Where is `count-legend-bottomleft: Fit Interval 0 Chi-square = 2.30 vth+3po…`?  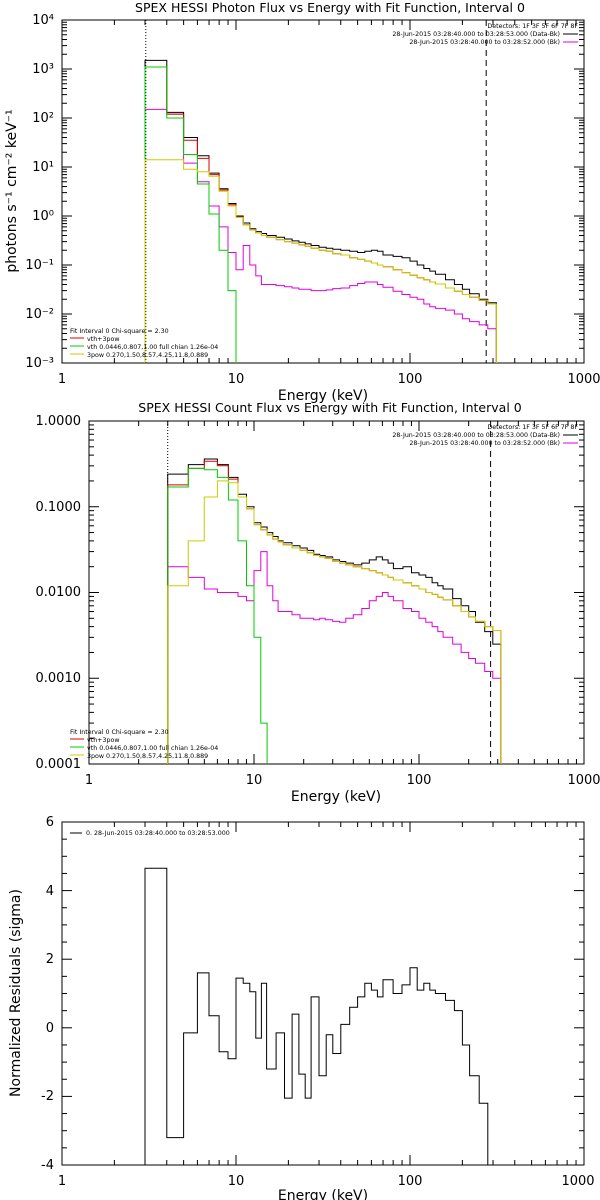 count-legend-bottomleft: Fit Interval 0 Chi-square = 2.30 vth+3po… is located at coordinates (144, 744).